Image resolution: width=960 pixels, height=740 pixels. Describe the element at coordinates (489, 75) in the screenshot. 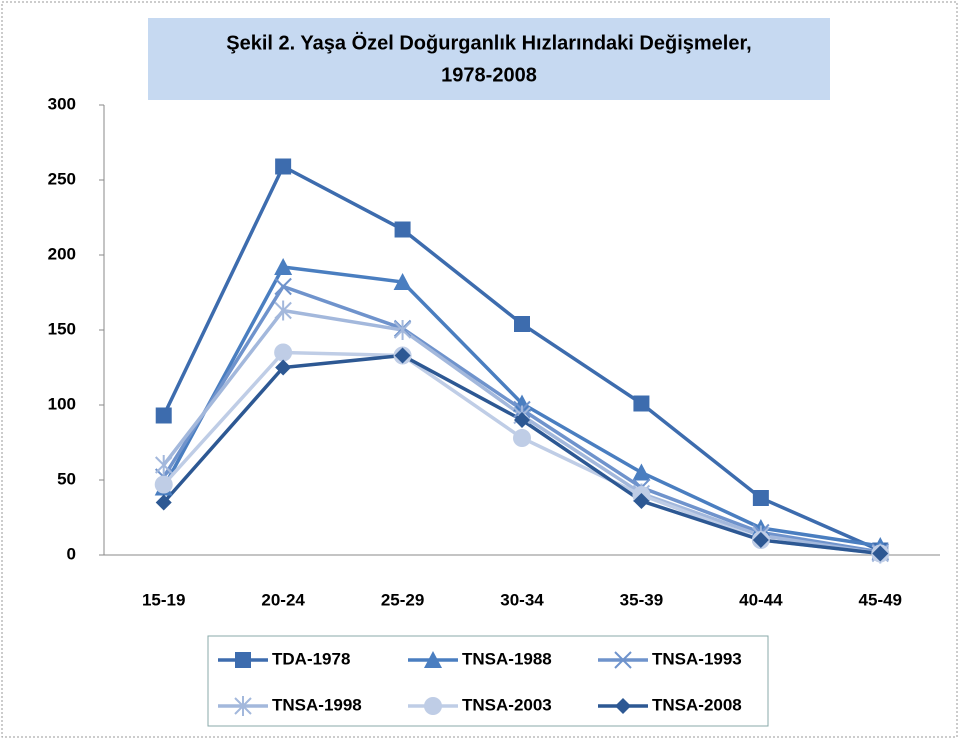

I see `chart-title: 1978-2008` at that location.